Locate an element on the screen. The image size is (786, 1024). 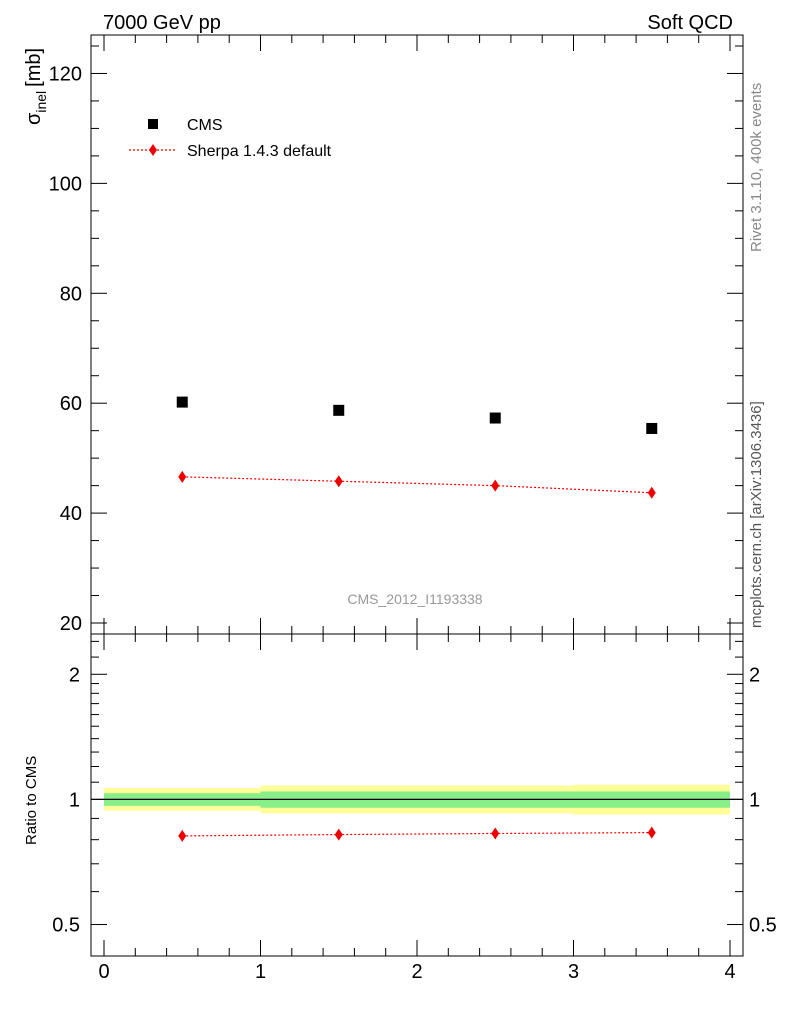
ratio-ytick-label-right: 1 is located at coordinates (754, 800).